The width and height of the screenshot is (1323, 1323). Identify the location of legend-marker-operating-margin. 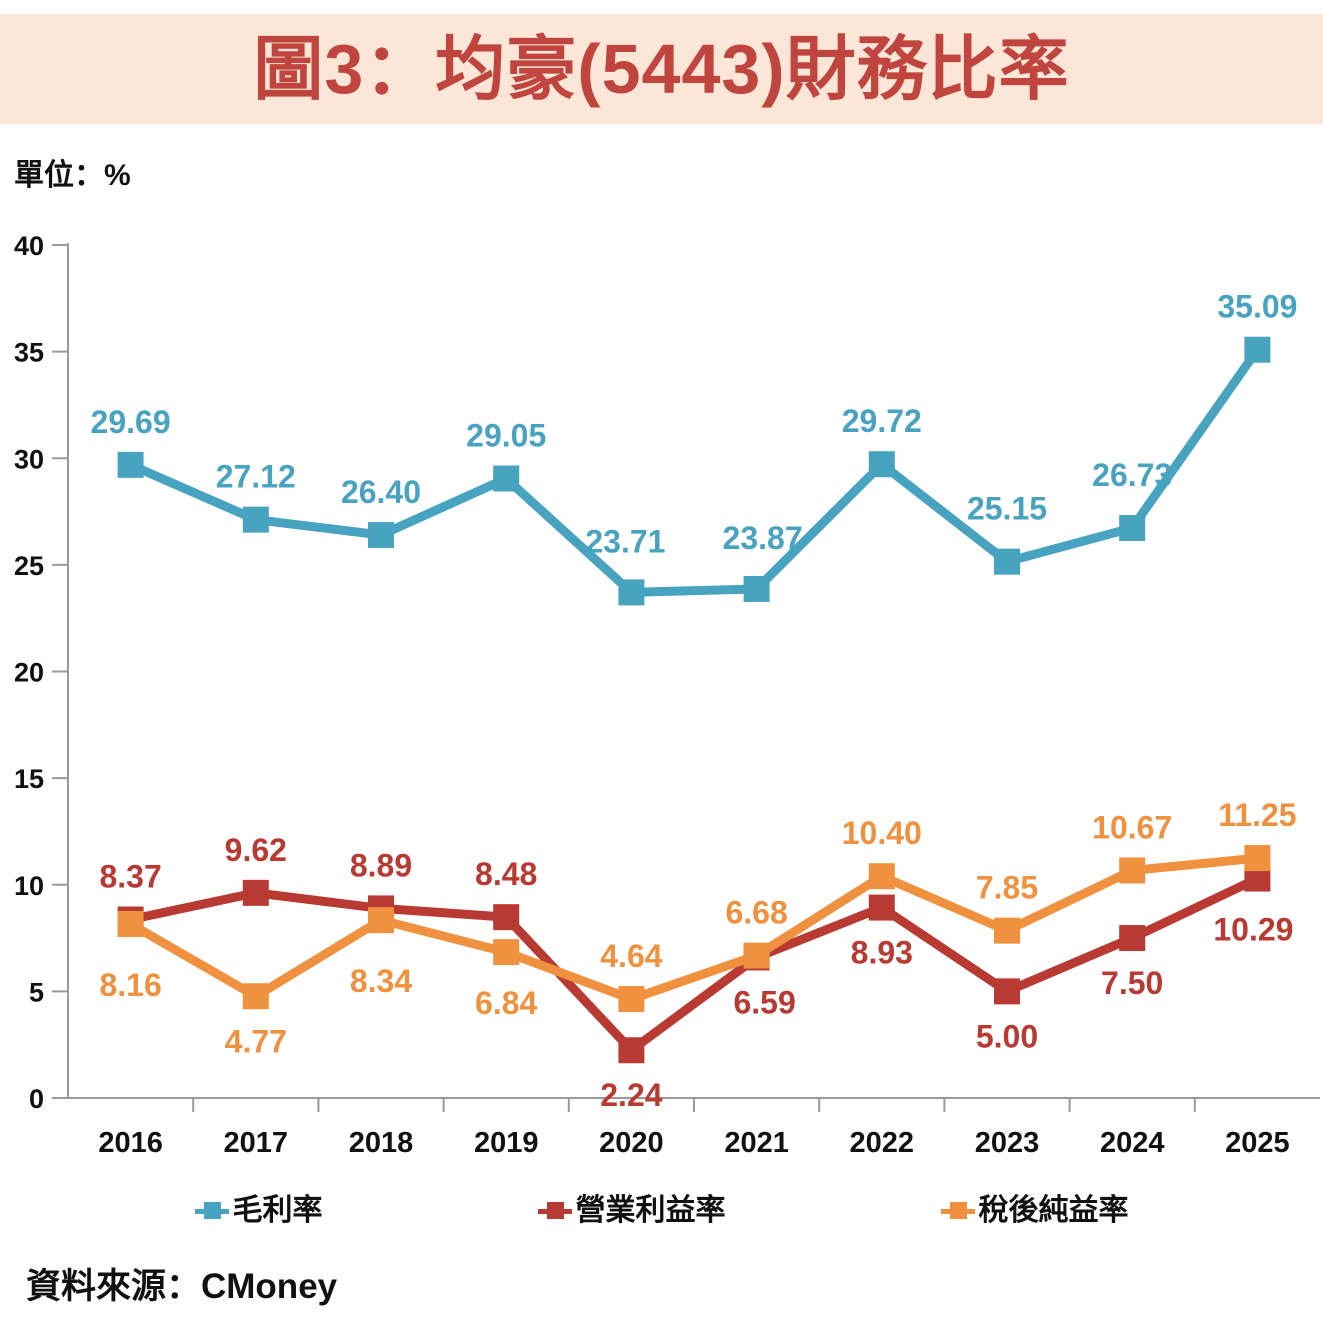
(554, 1211).